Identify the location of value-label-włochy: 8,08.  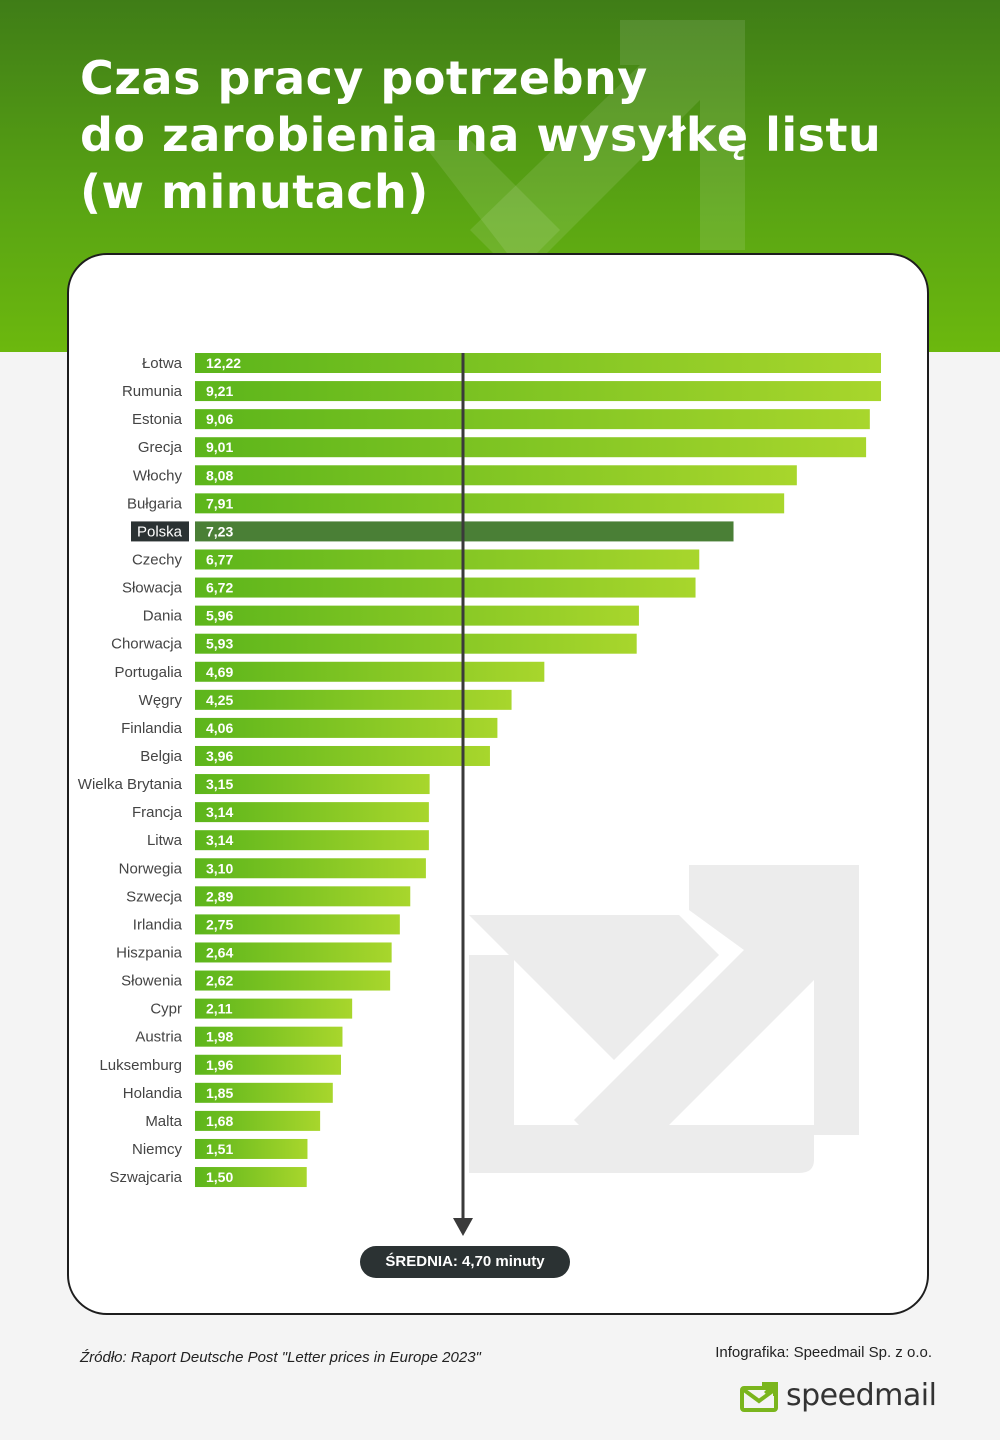
(219, 475).